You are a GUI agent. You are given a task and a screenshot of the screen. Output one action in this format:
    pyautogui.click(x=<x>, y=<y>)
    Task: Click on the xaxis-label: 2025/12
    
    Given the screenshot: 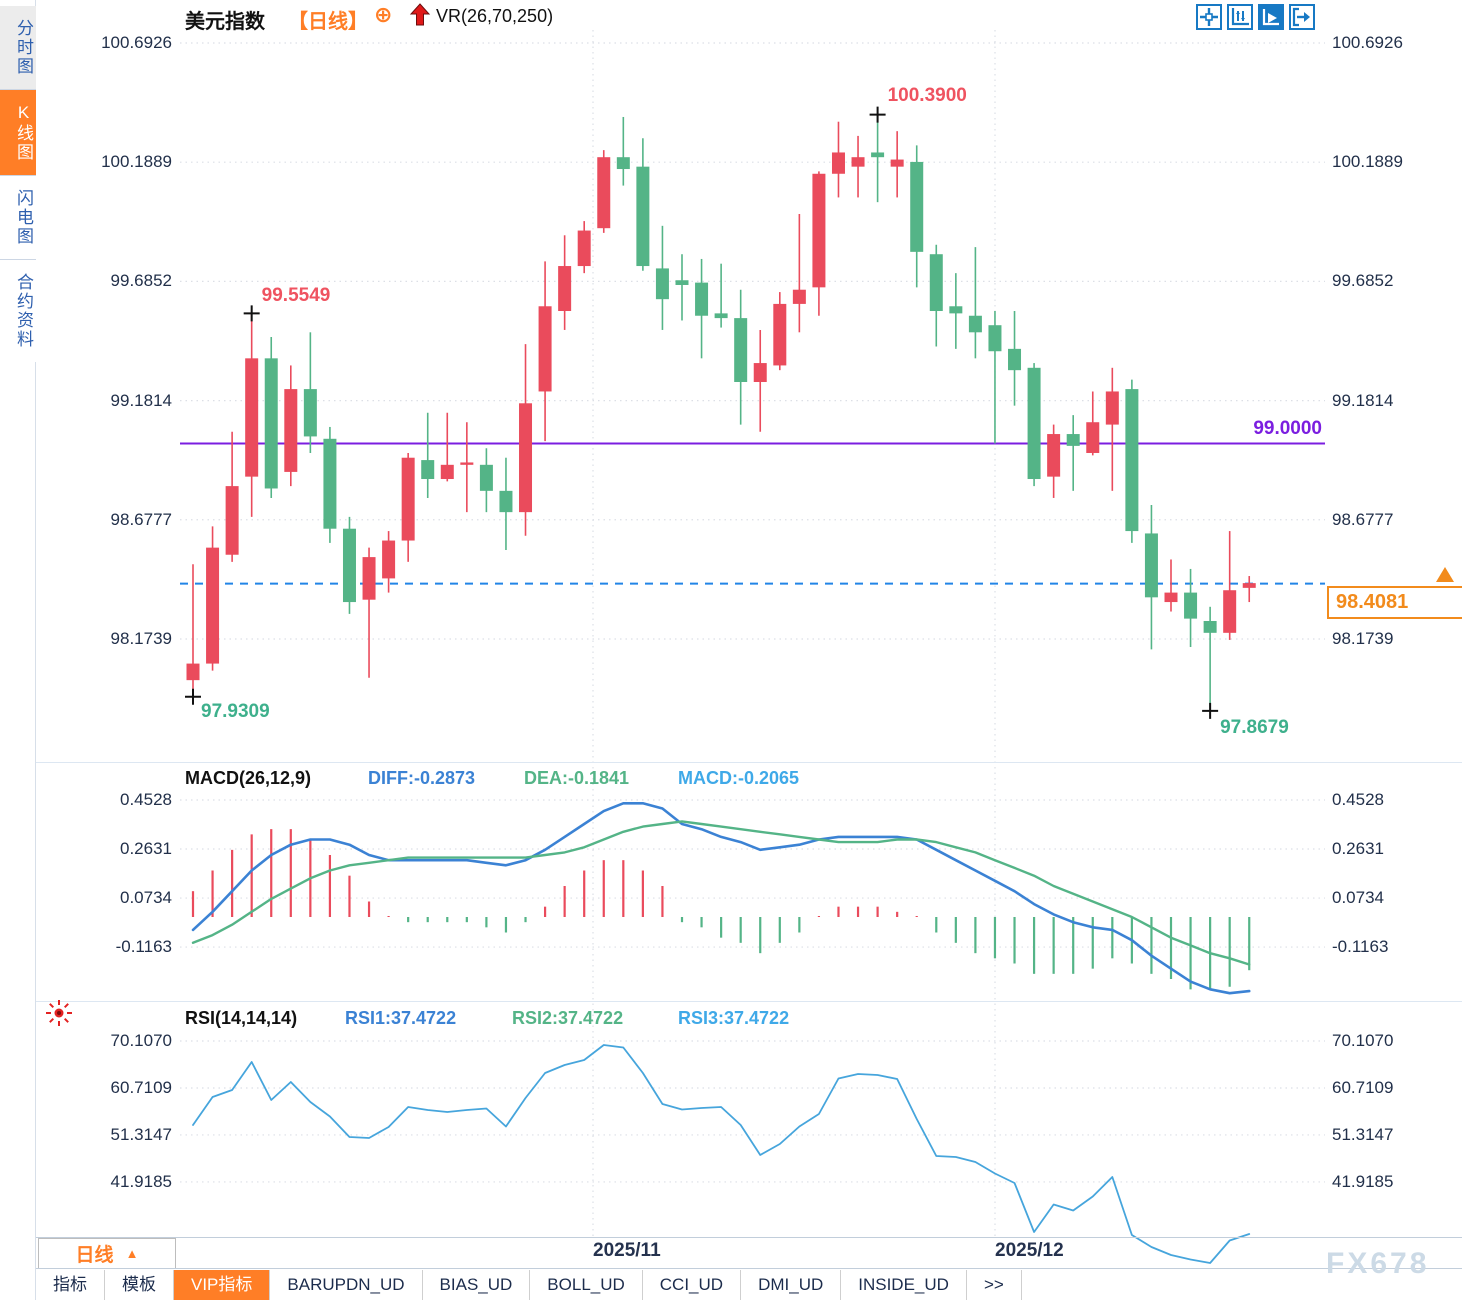 What is the action you would take?
    pyautogui.click(x=1029, y=1250)
    